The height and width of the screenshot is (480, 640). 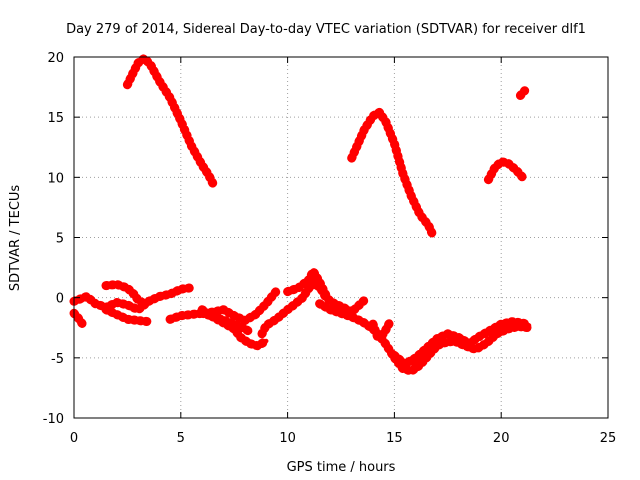 What do you see at coordinates (522, 93) in the screenshot?
I see `series-arc-4-markers` at bounding box center [522, 93].